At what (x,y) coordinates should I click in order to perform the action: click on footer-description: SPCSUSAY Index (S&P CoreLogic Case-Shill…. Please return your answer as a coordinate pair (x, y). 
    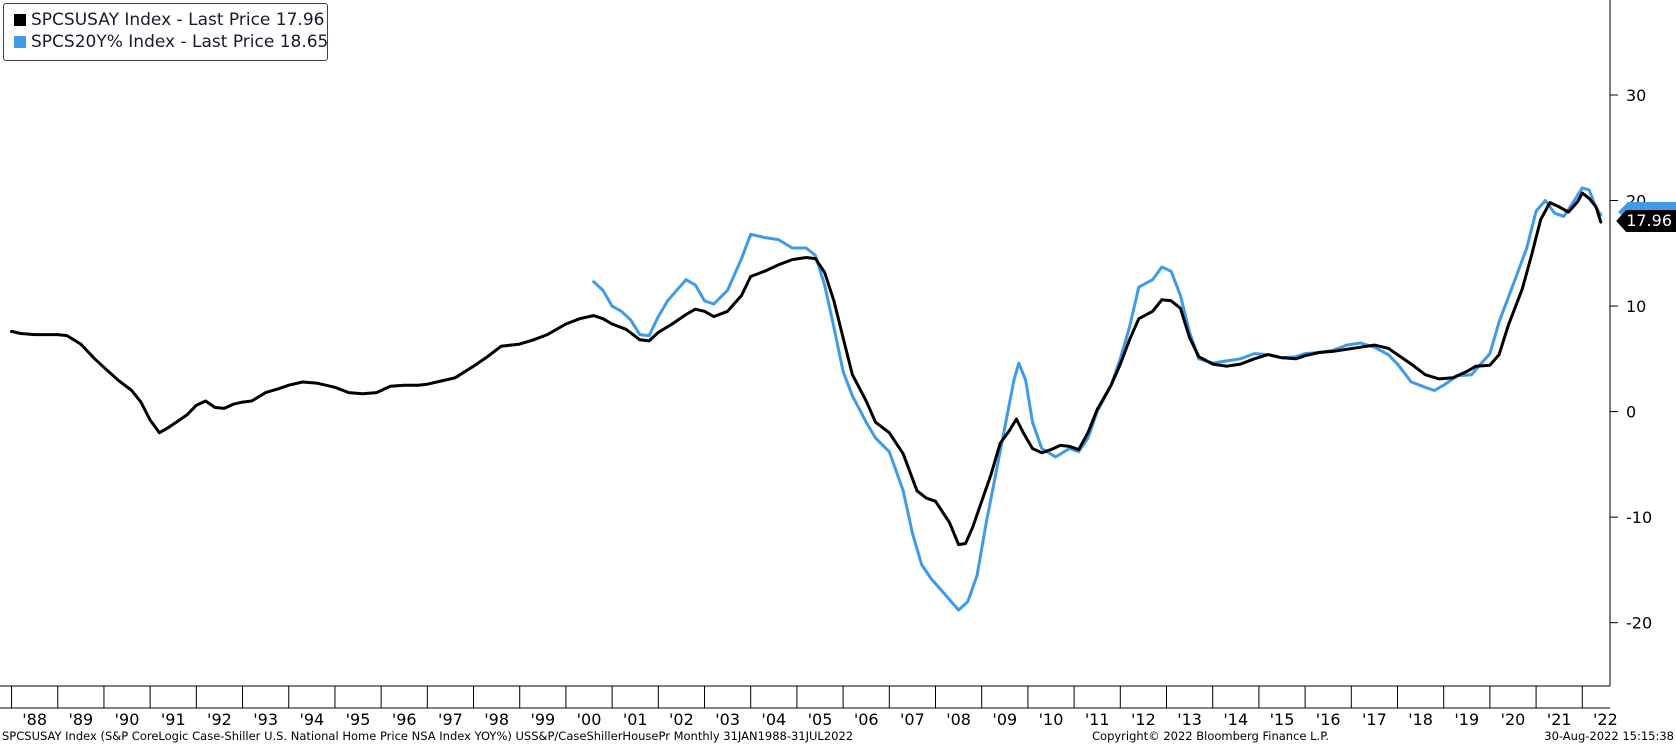
    Looking at the image, I should click on (428, 736).